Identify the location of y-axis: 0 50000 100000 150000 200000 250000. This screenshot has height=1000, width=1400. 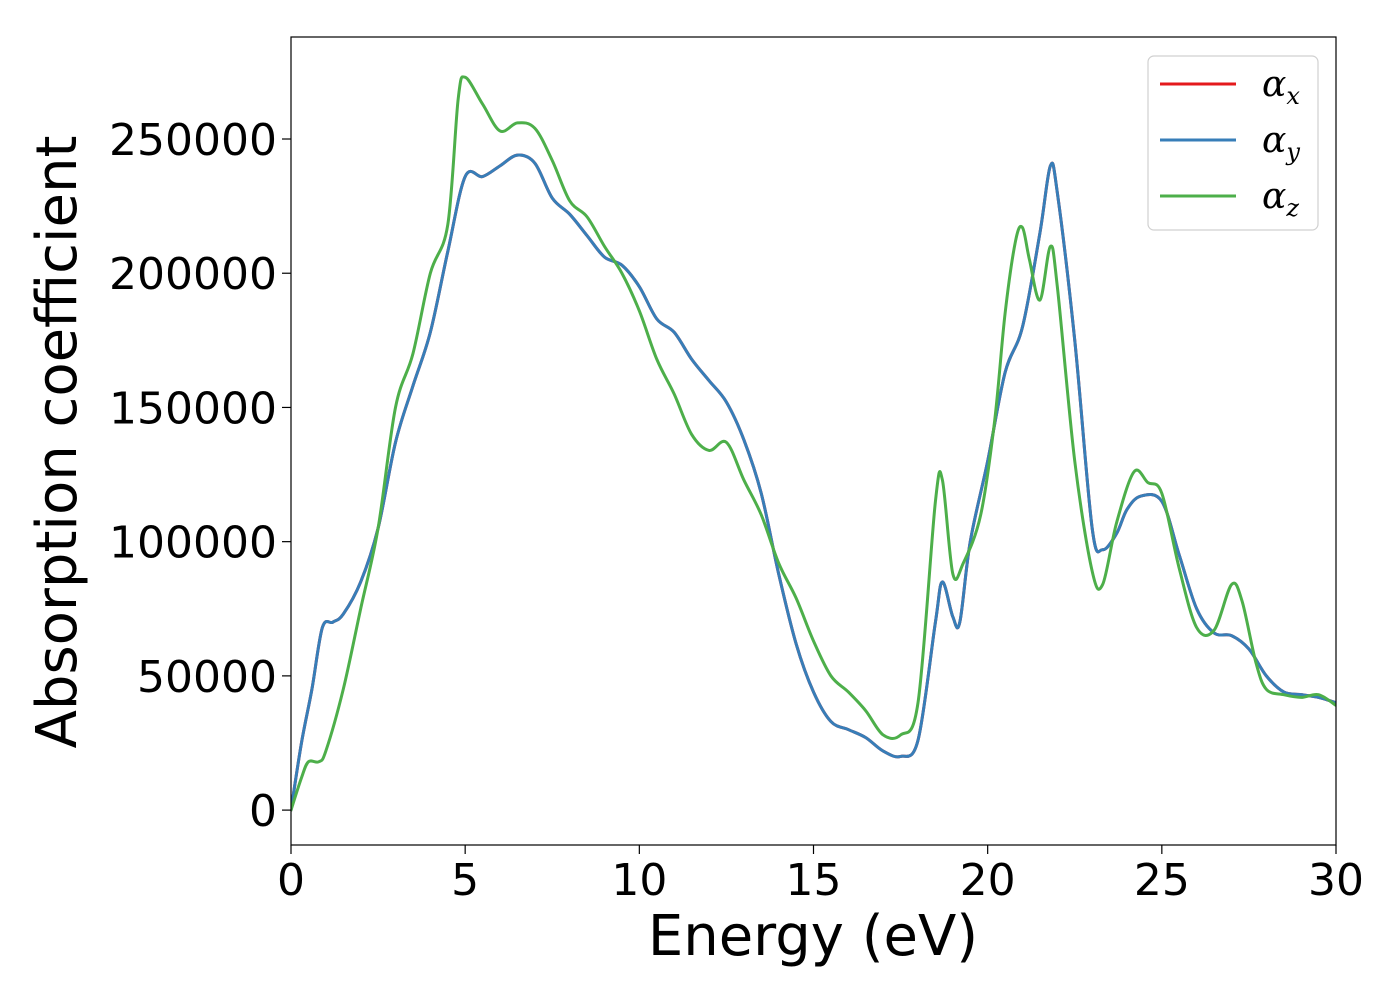
(200, 476).